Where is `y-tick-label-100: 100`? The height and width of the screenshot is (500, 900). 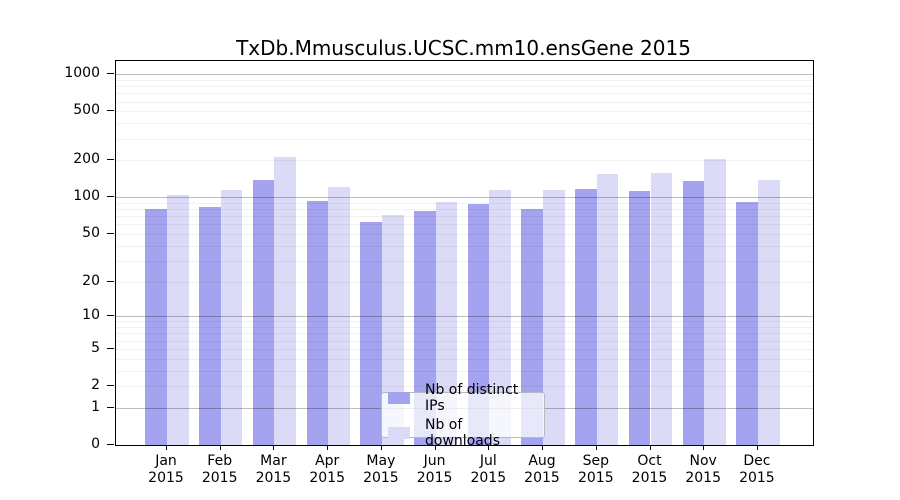 y-tick-label-100: 100 is located at coordinates (86, 196).